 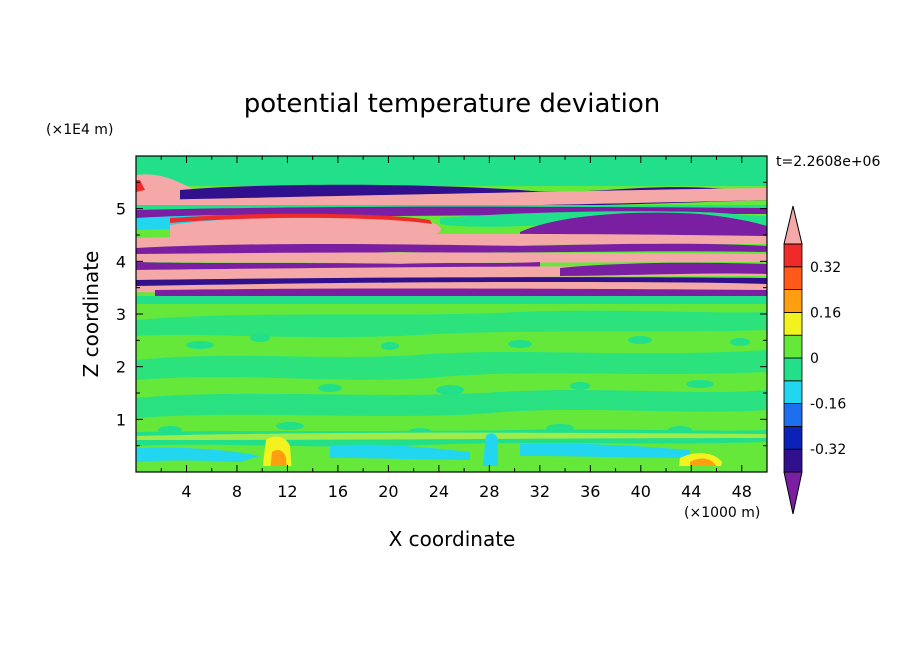 What do you see at coordinates (121, 419) in the screenshot?
I see `y-tick-label: 1` at bounding box center [121, 419].